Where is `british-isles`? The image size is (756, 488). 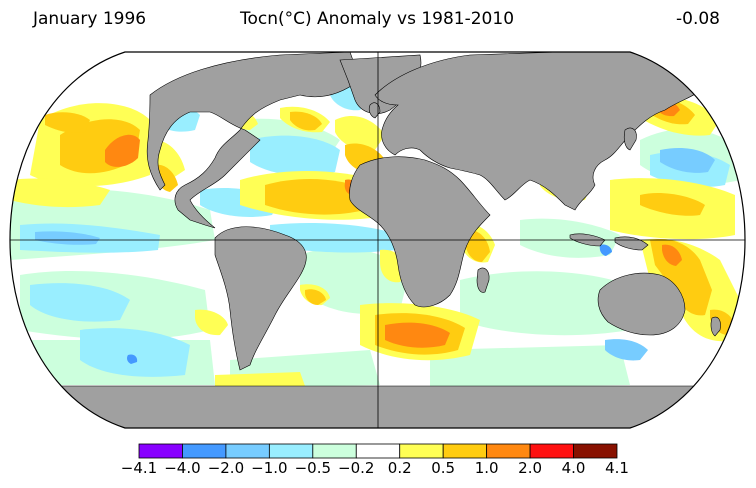 british-isles is located at coordinates (374, 110).